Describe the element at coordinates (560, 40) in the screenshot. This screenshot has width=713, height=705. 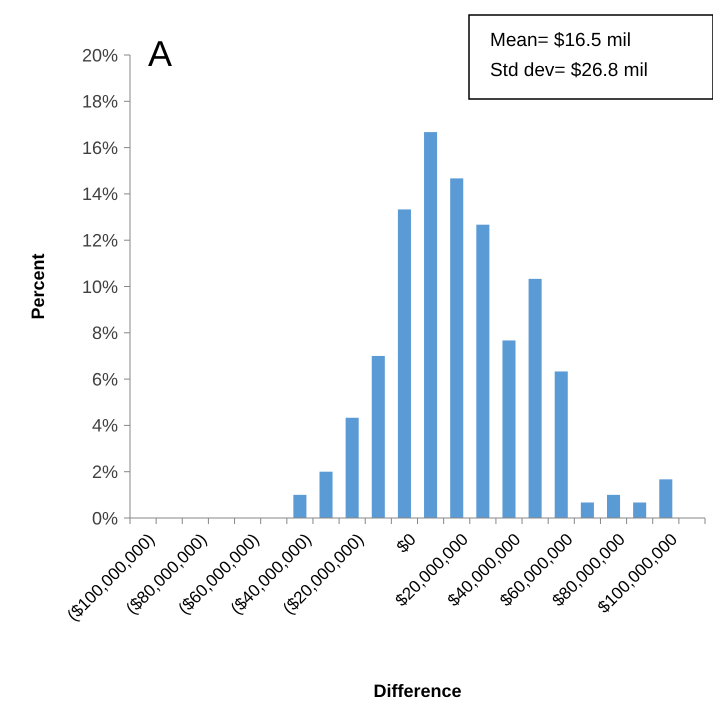
I see `text: Mean= $16.5 mil` at that location.